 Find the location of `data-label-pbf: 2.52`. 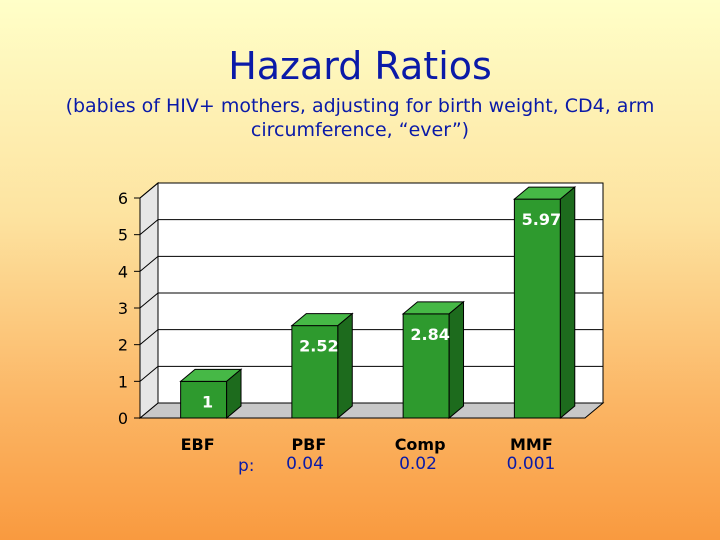

data-label-pbf: 2.52 is located at coordinates (318, 346).